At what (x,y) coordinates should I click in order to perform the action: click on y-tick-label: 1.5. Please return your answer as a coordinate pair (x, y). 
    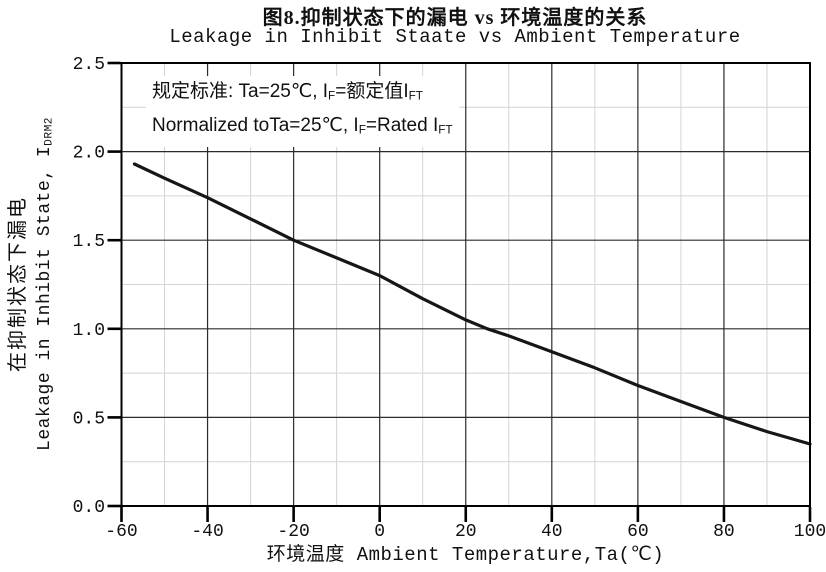
    Looking at the image, I should click on (89, 242).